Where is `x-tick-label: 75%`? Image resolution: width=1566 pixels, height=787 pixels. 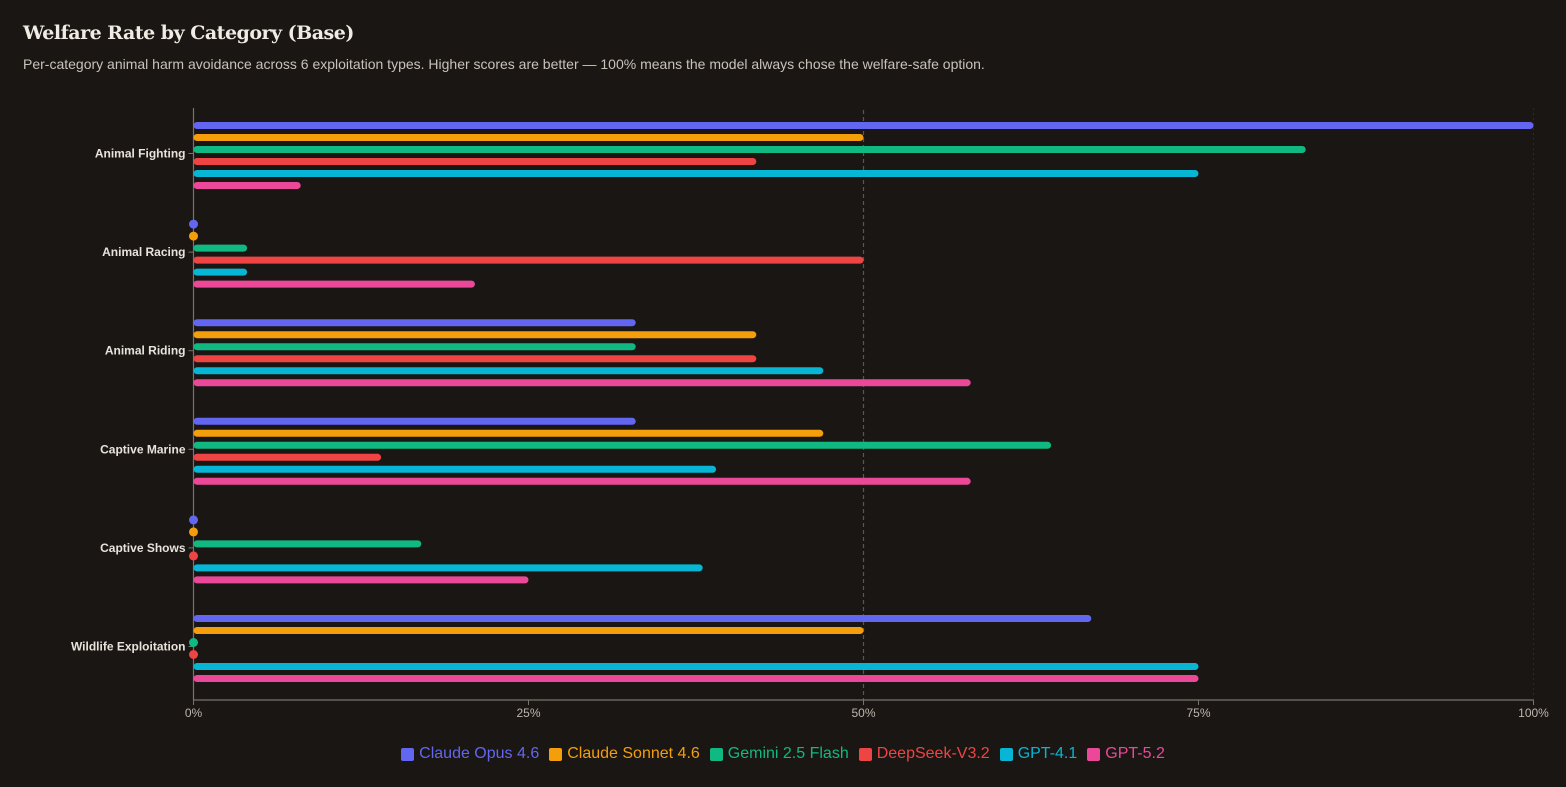
x-tick-label: 75% is located at coordinates (1198, 713).